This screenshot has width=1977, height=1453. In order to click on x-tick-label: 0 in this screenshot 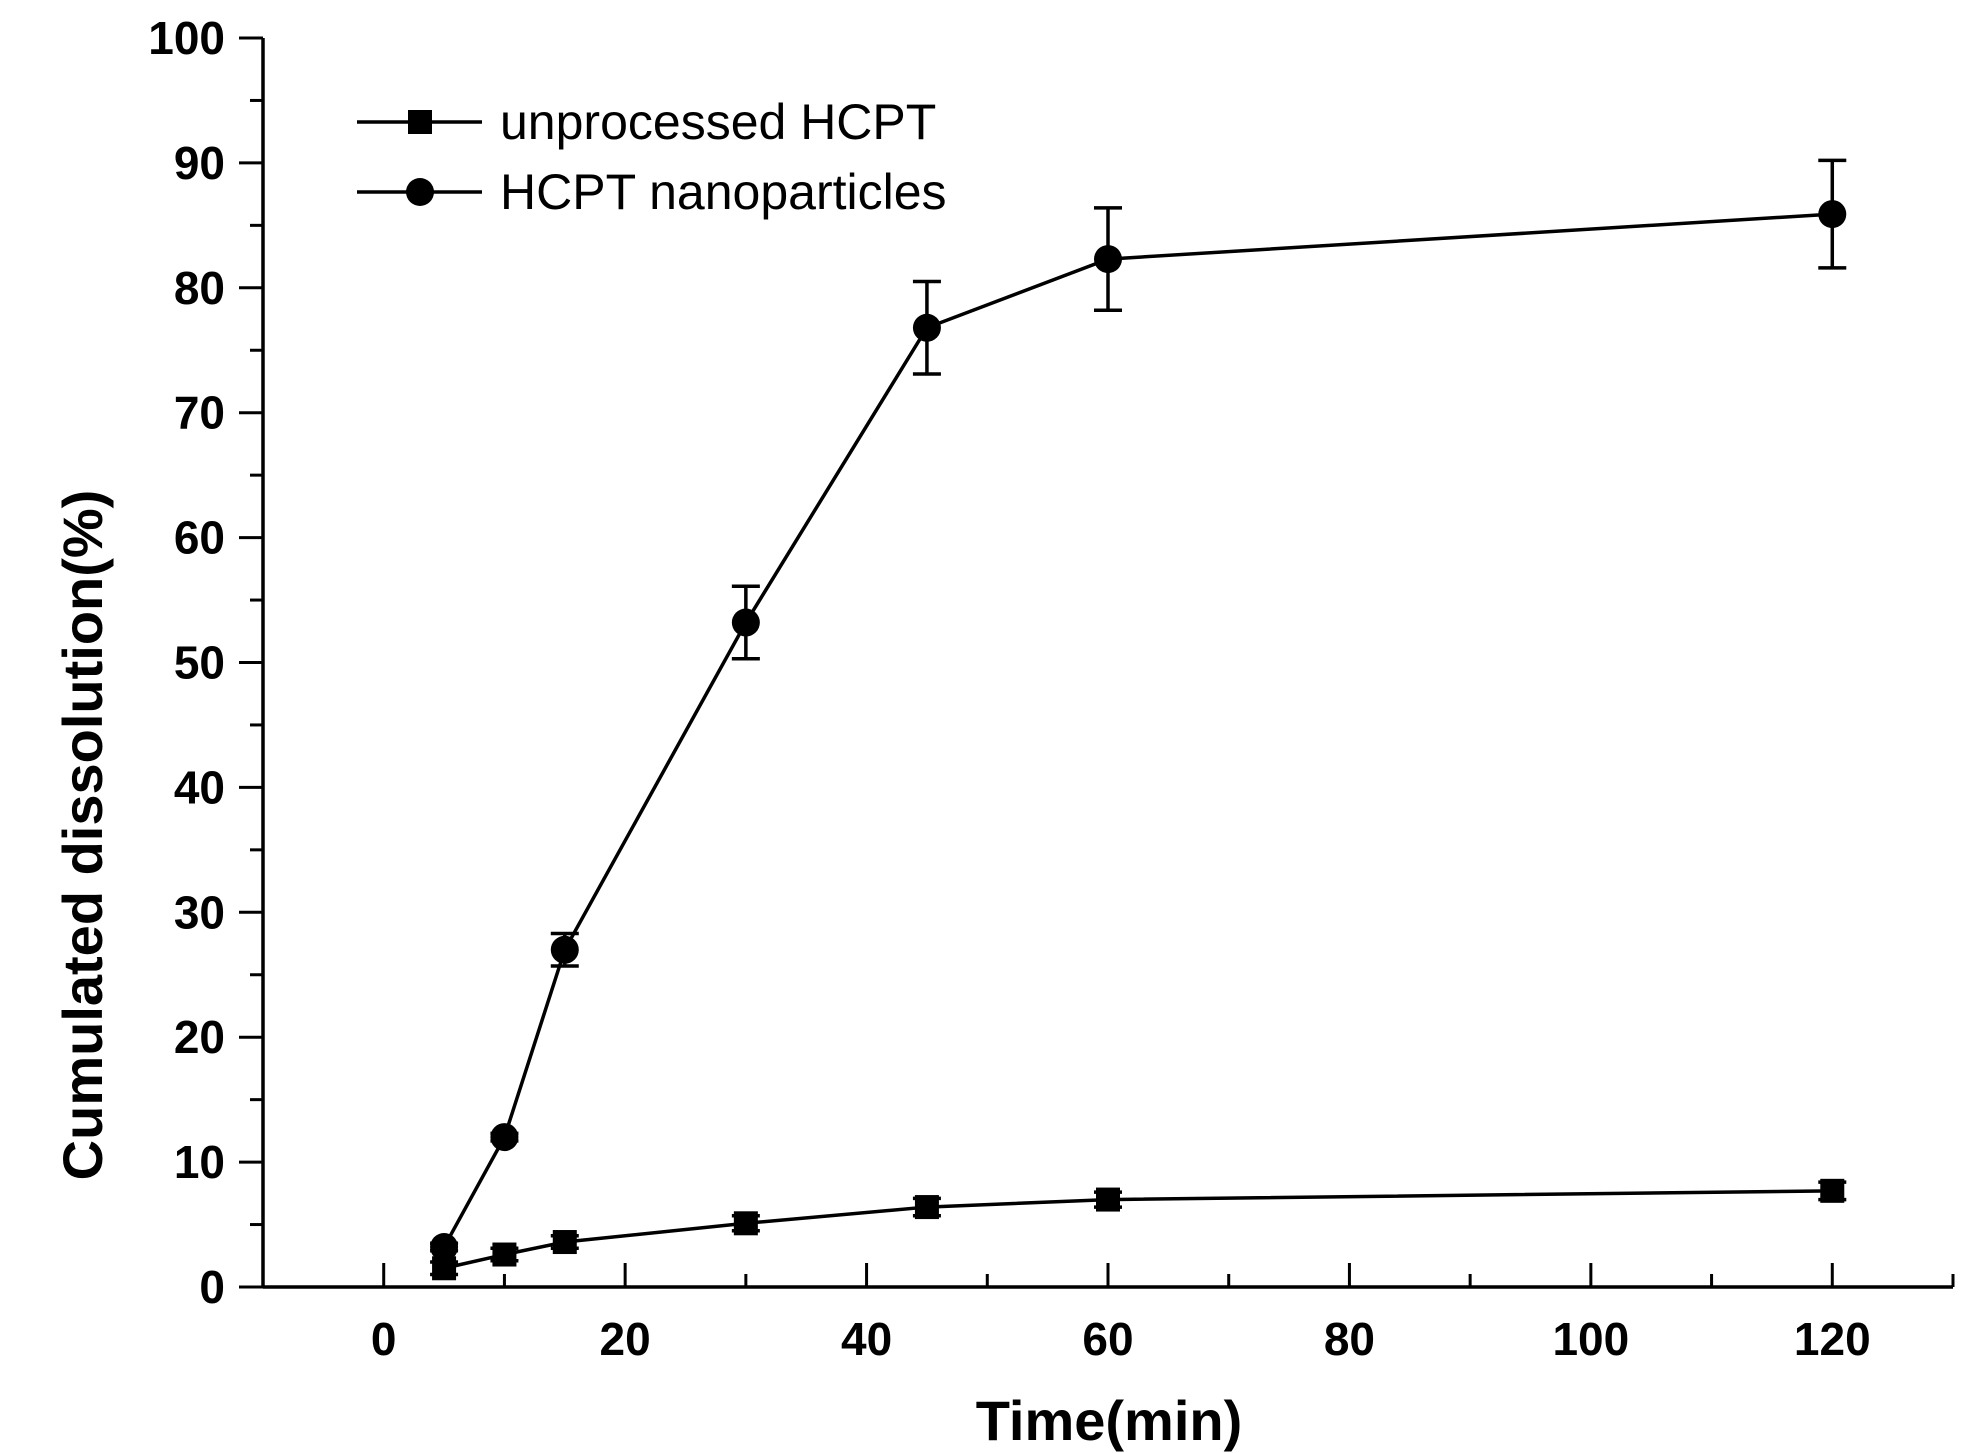, I will do `click(384, 1339)`.